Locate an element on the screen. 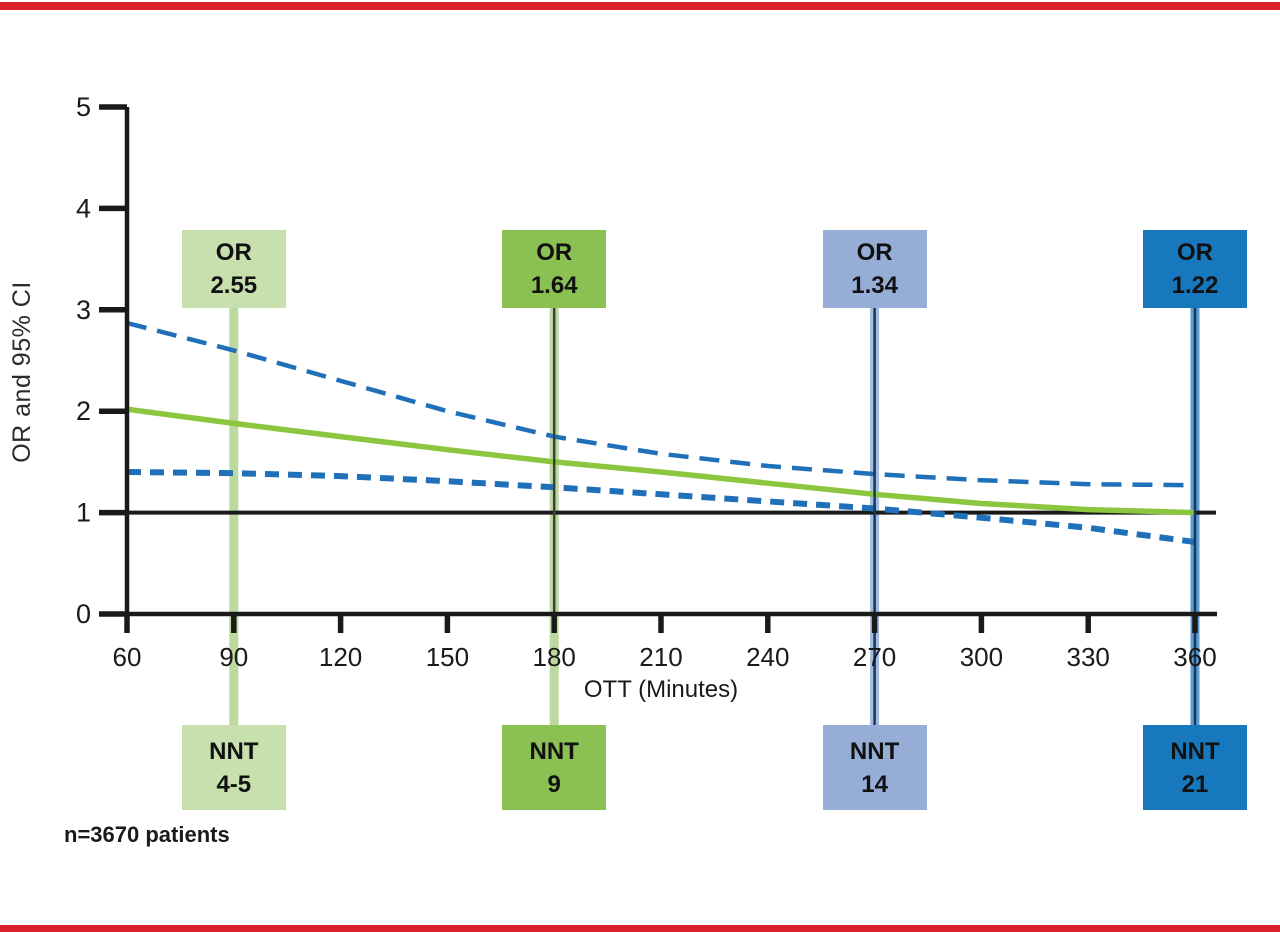 The width and height of the screenshot is (1280, 932). y-axis-title-text: OR and 95% CI is located at coordinates (21, 372).